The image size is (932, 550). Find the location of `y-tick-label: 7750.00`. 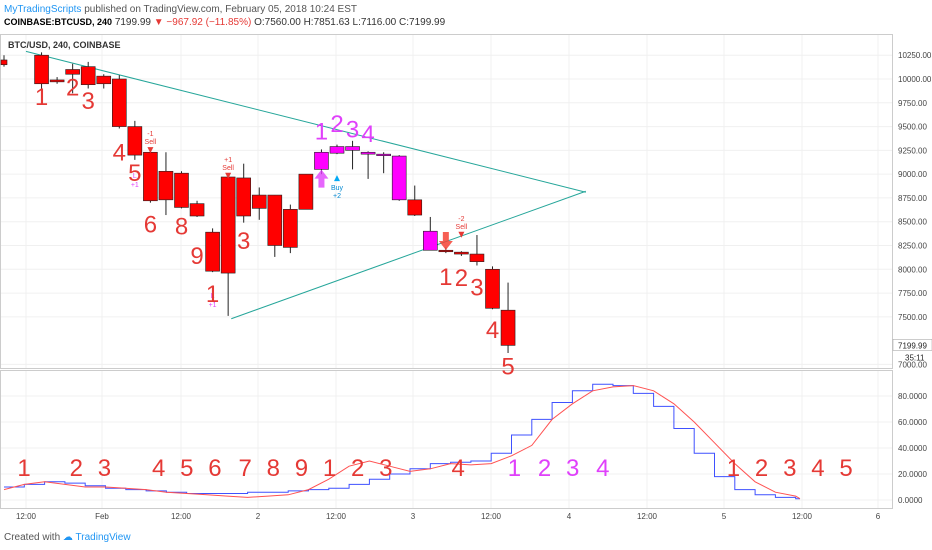

y-tick-label: 7750.00 is located at coordinates (912, 293).